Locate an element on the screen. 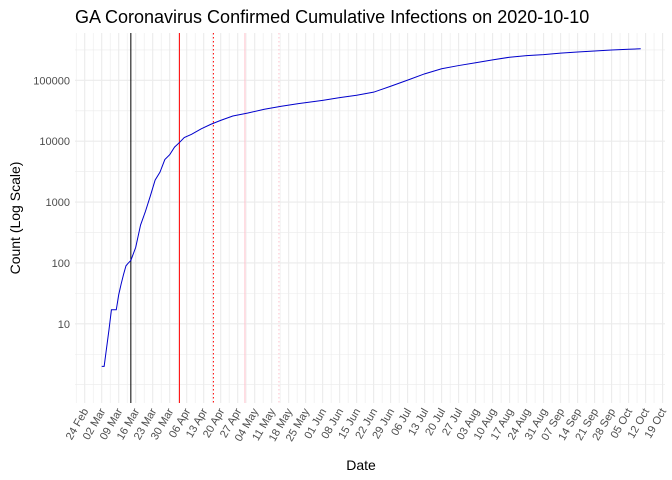 The image size is (672, 480). x-axis-title: Date is located at coordinates (361, 465).